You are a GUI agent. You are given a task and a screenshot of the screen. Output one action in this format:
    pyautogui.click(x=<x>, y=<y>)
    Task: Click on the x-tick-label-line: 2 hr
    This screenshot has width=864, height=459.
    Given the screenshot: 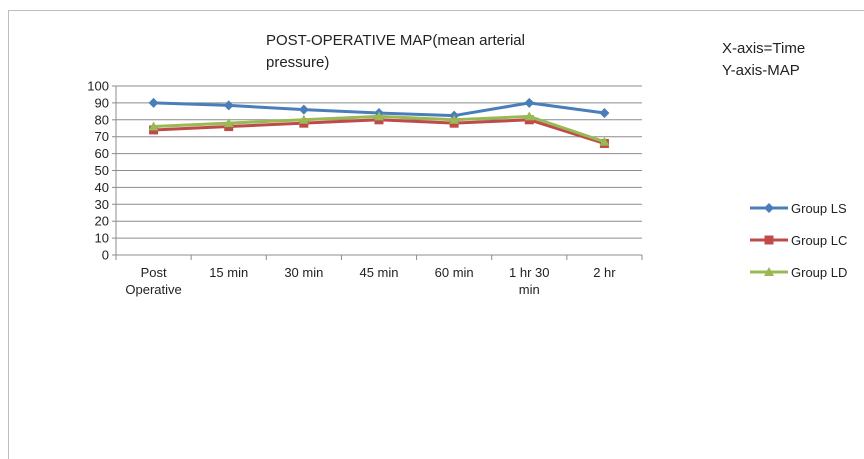 What is the action you would take?
    pyautogui.click(x=604, y=272)
    